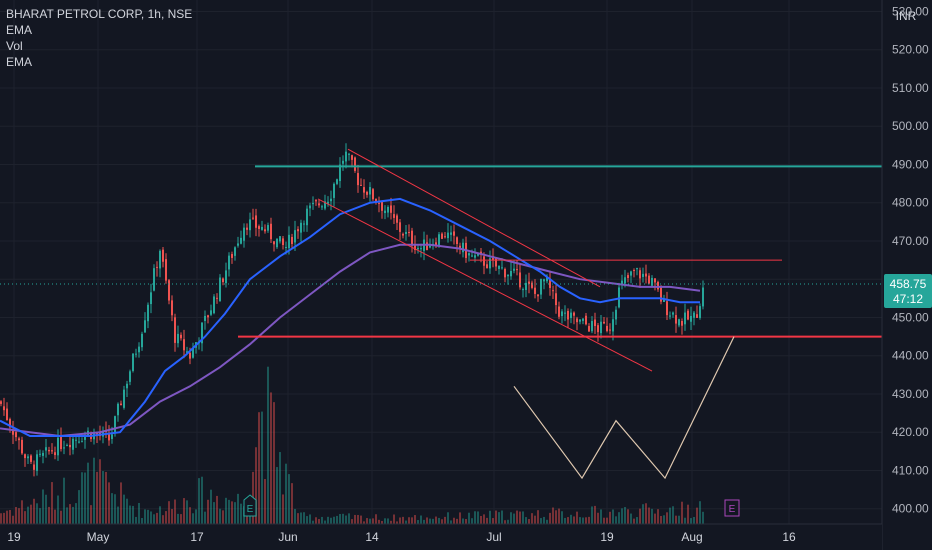 The image size is (932, 550). What do you see at coordinates (287, 537) in the screenshot?
I see `x-tick-label: Jun` at bounding box center [287, 537].